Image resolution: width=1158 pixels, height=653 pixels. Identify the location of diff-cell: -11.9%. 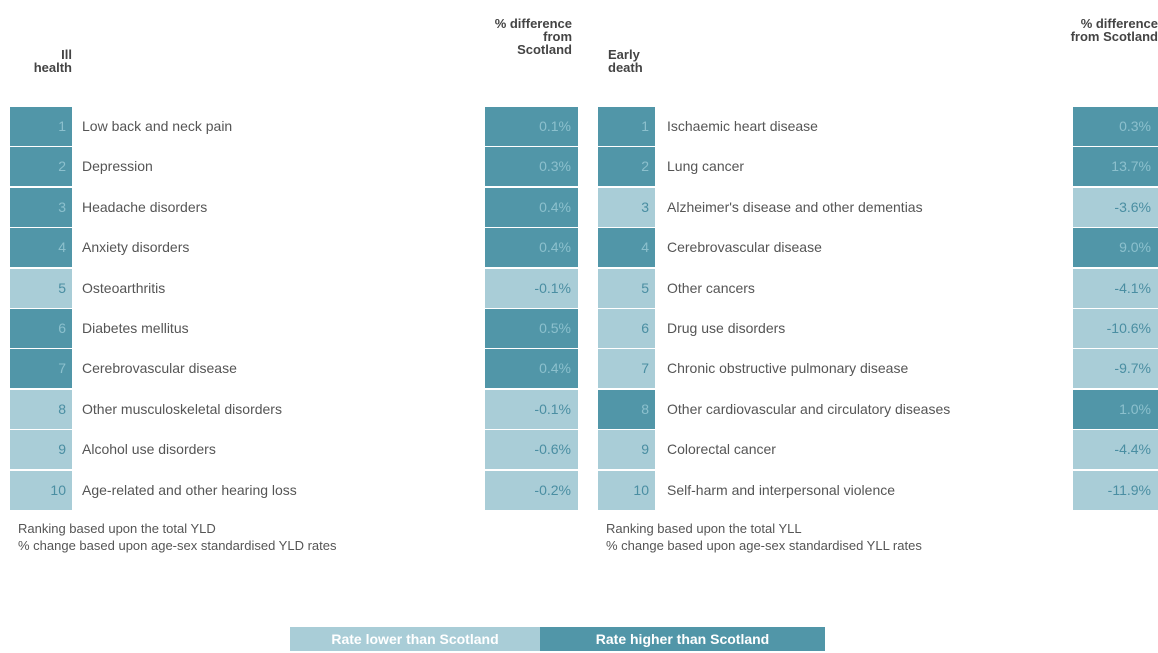
(1115, 490).